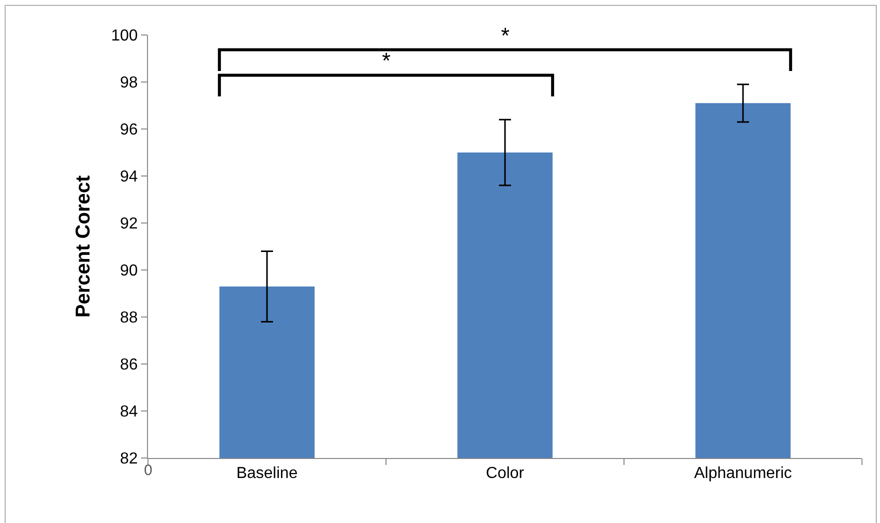 This screenshot has height=523, width=880. Describe the element at coordinates (148, 470) in the screenshot. I see `text: 0` at that location.